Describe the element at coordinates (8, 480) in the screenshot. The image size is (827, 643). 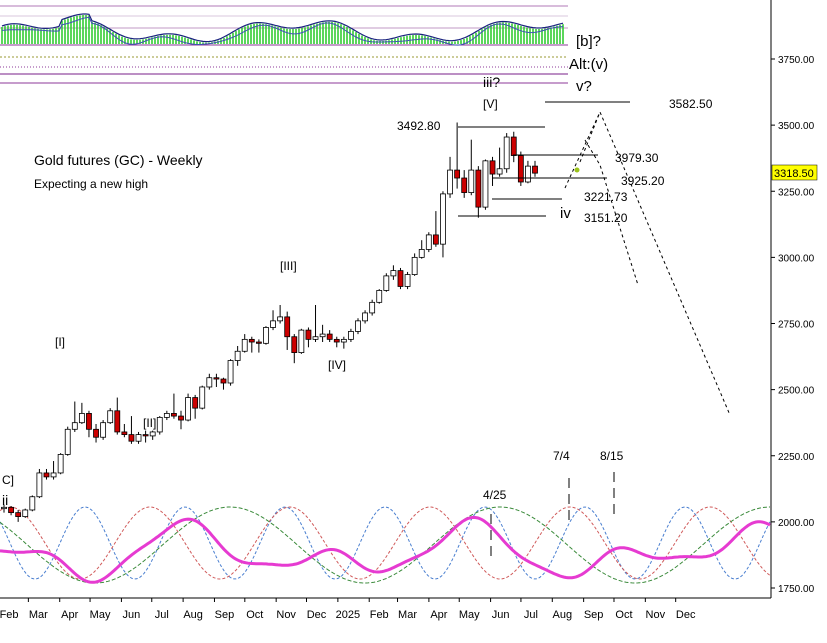
I see `wave-label: C]` at that location.